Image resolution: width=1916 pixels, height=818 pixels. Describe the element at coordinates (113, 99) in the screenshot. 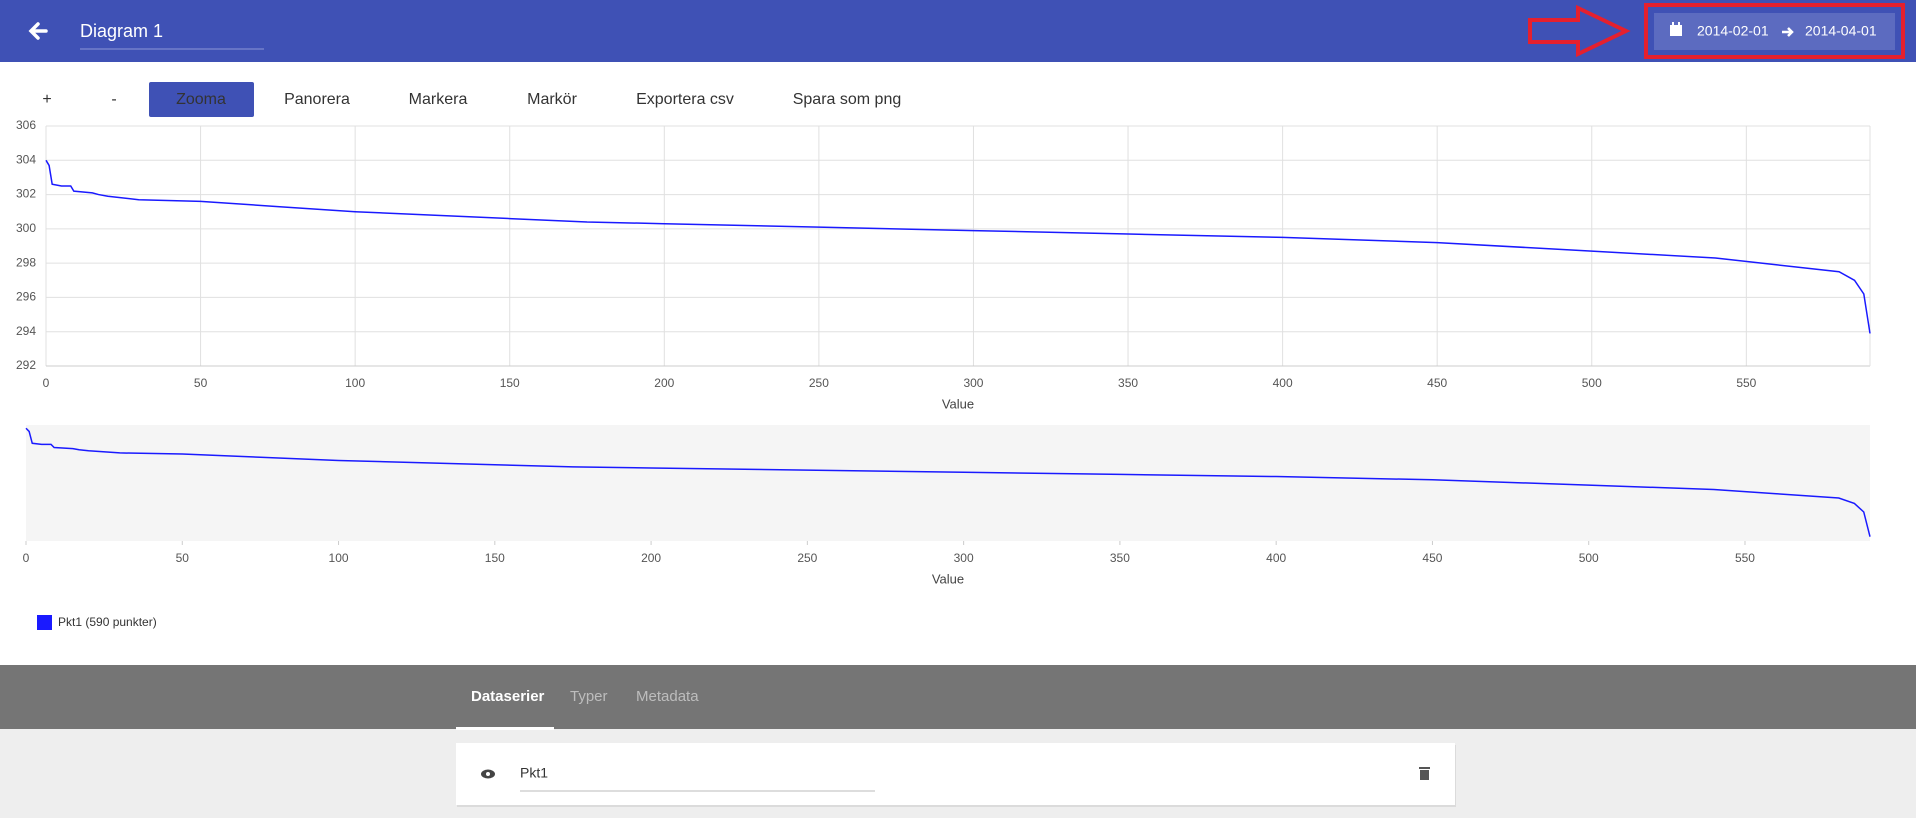

I see `toolbar-button: -` at that location.